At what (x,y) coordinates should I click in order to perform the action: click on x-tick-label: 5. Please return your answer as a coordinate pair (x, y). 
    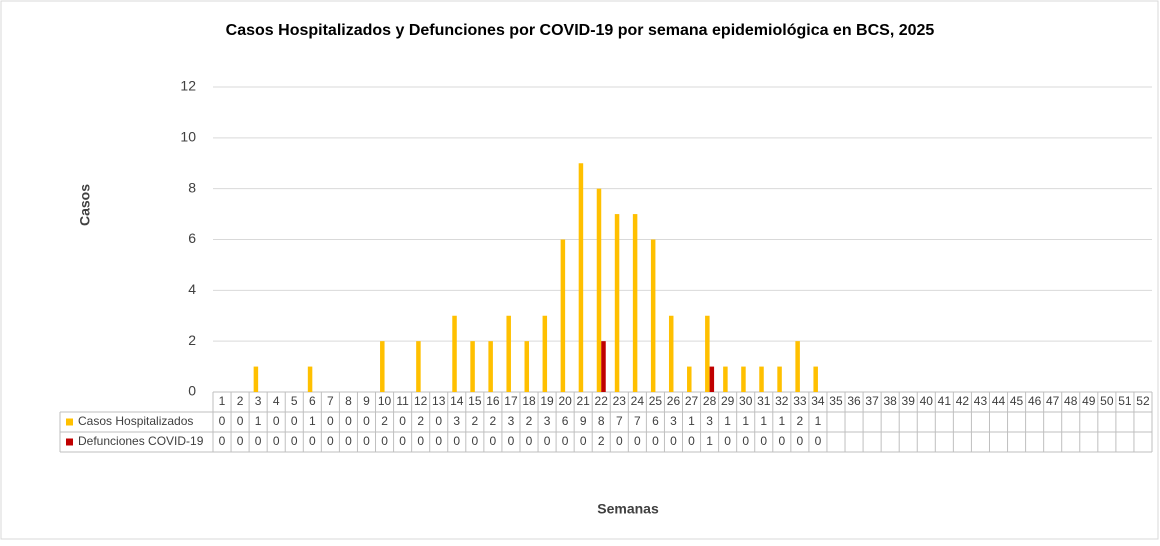
    Looking at the image, I should click on (294, 401).